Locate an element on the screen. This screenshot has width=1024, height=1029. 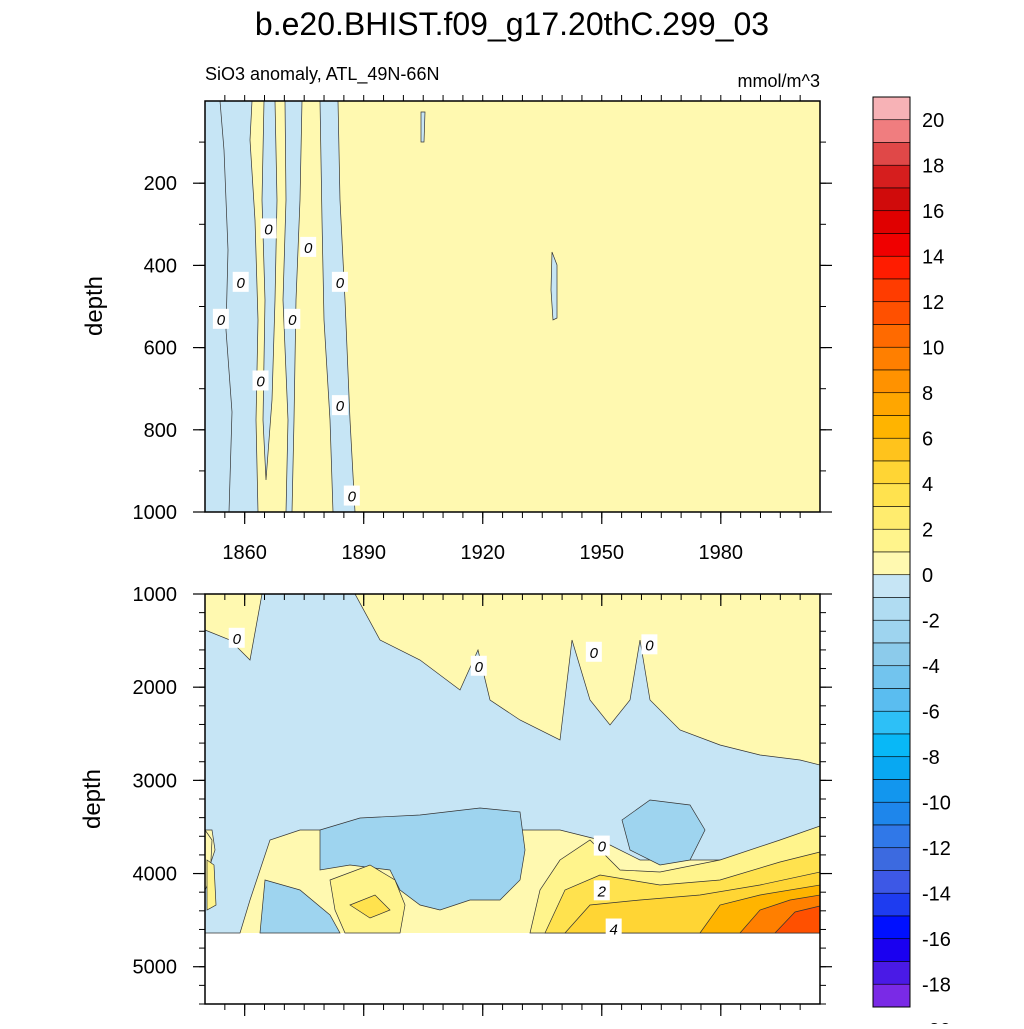
lower-y-axis-label: depth is located at coordinates (92, 799).